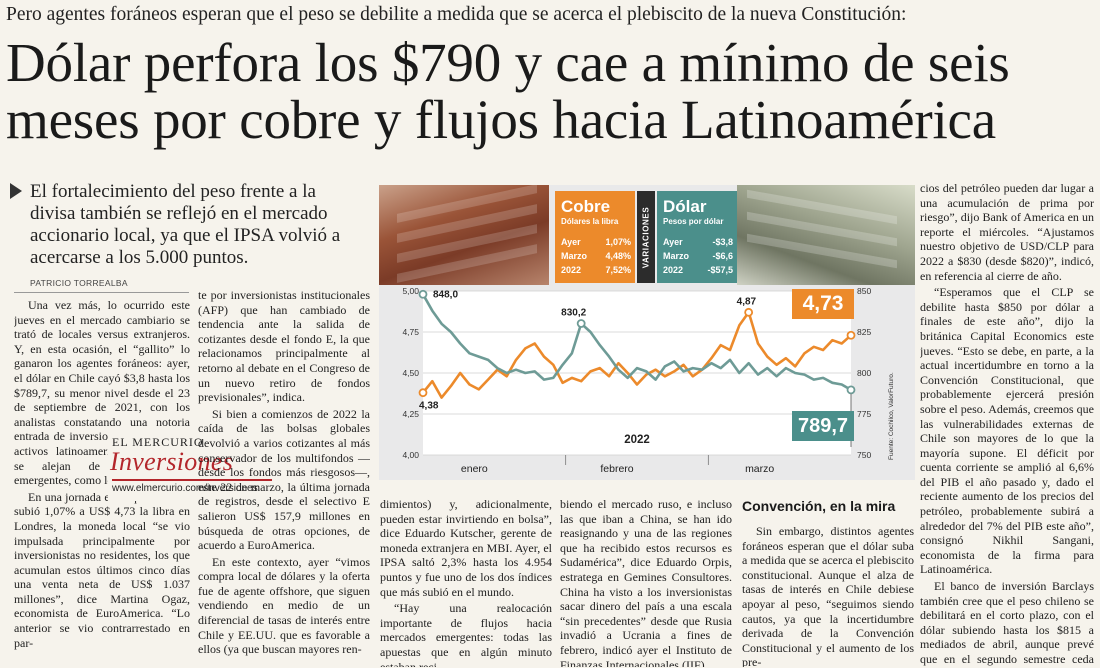  Describe the element at coordinates (474, 469) in the screenshot. I see `x-month-label: enero` at that location.